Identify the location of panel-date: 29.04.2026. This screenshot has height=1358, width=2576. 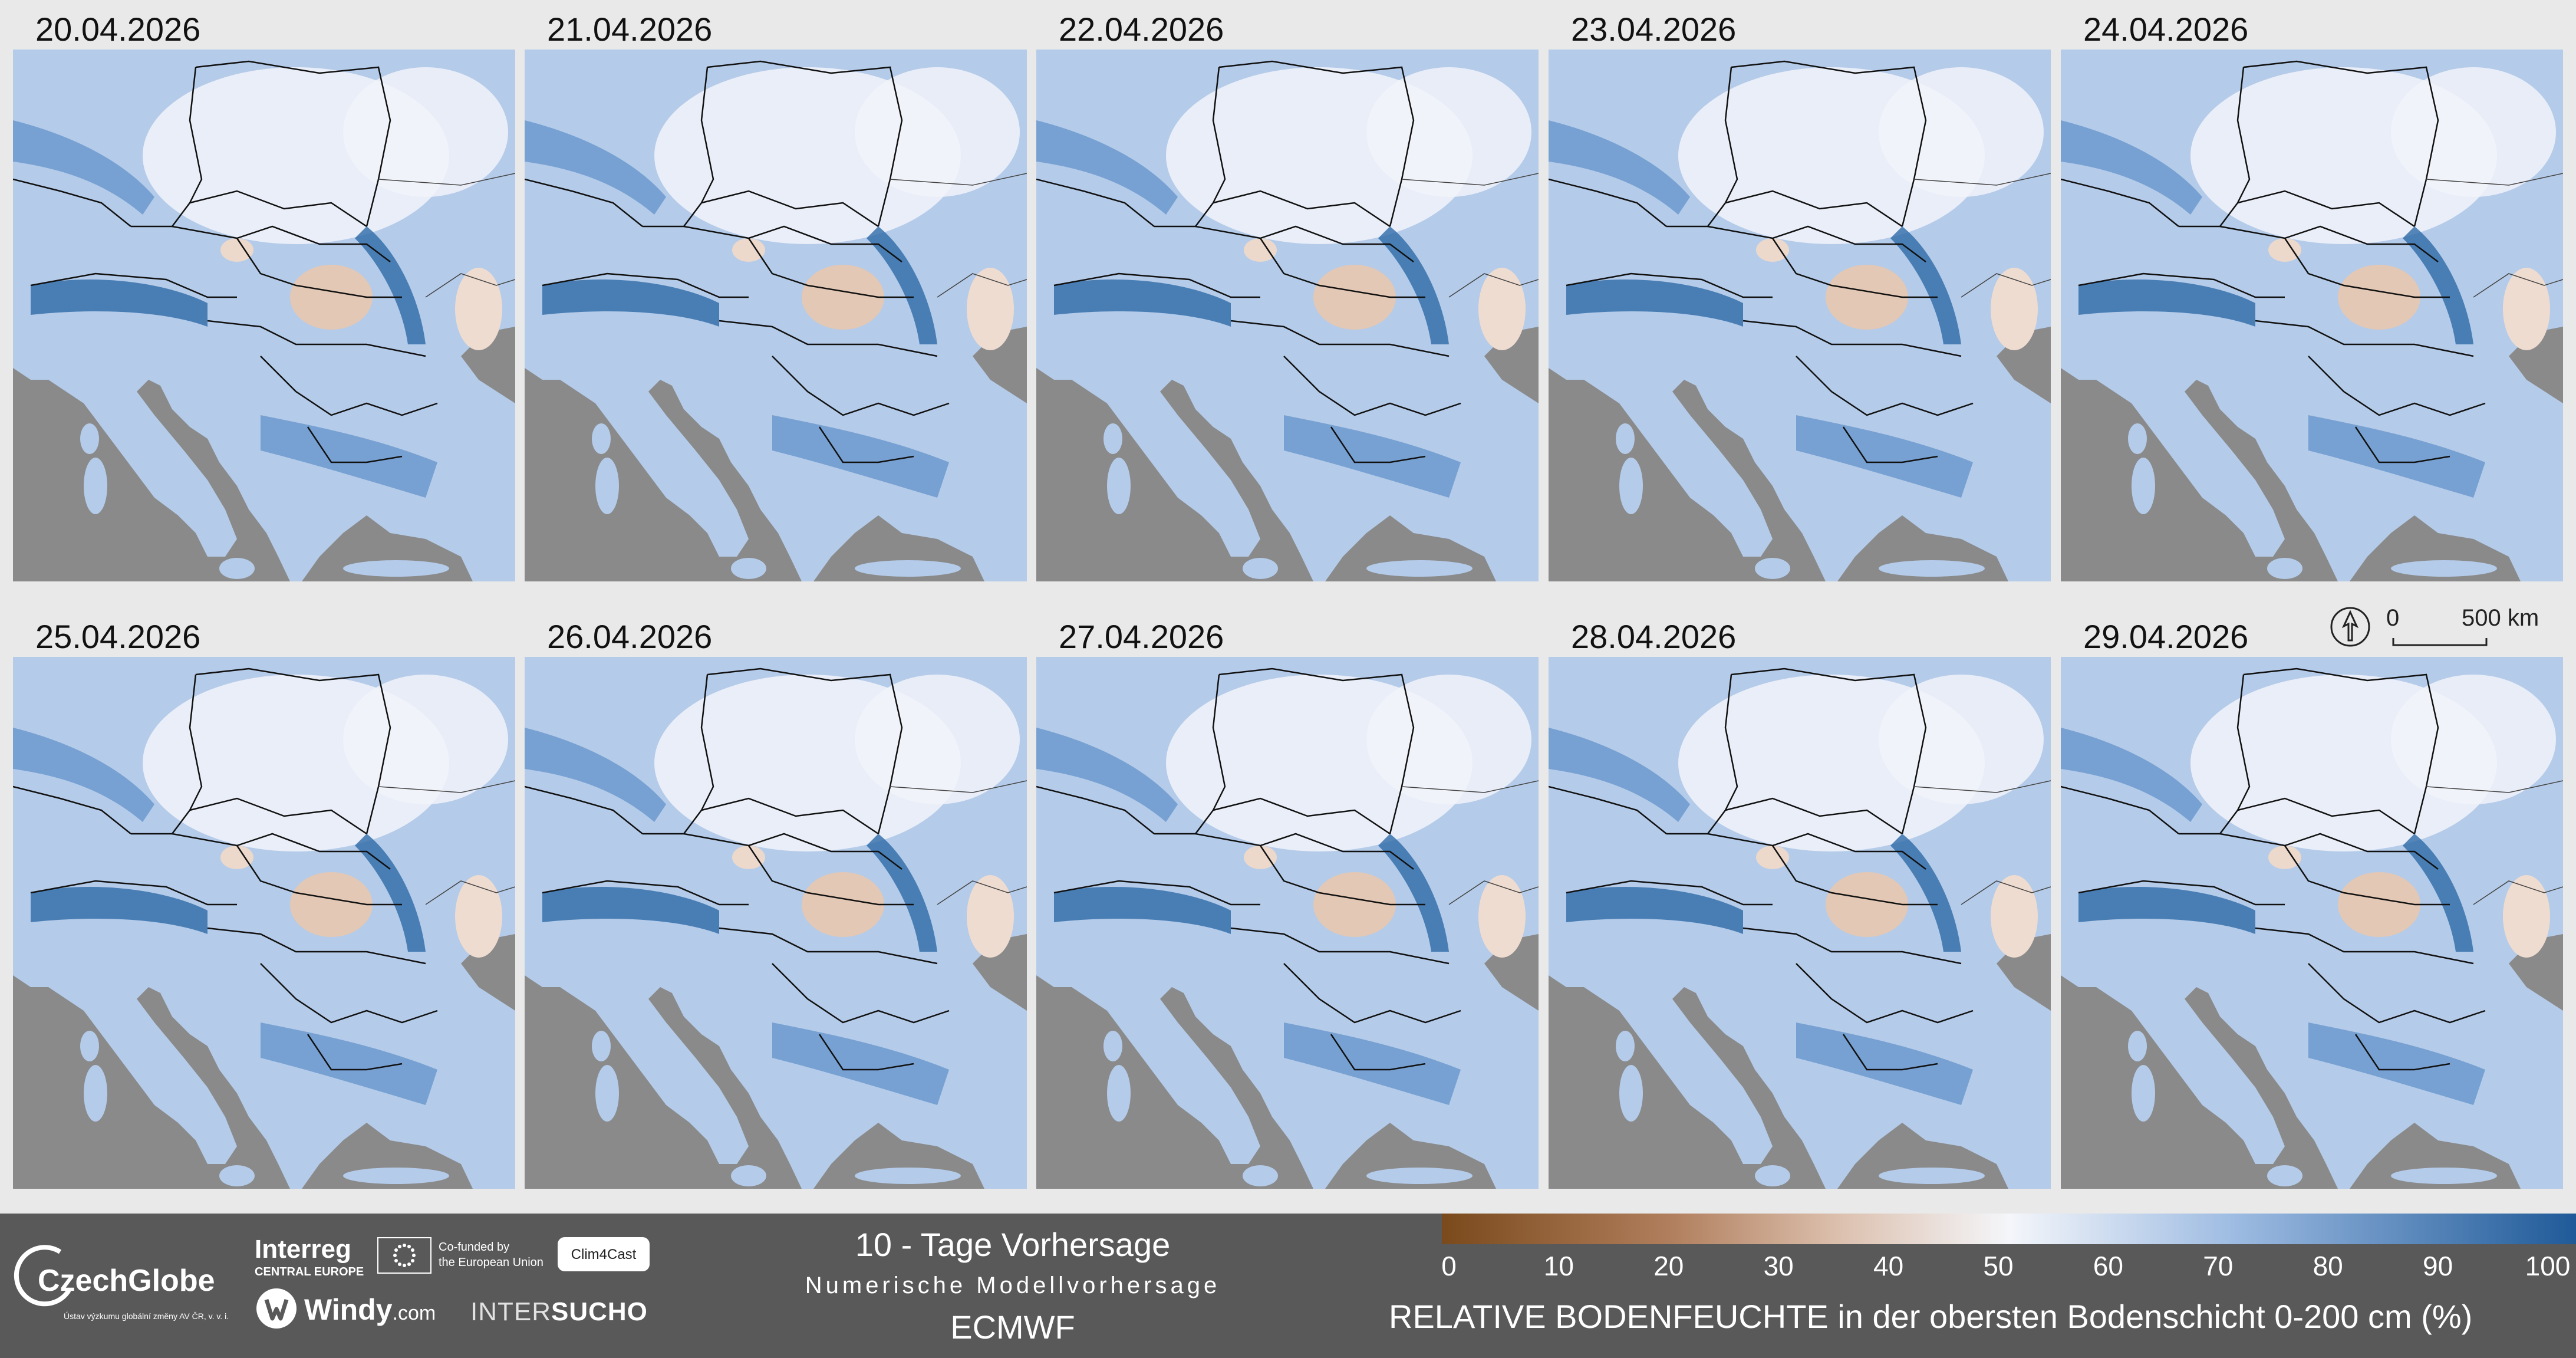
(2166, 636).